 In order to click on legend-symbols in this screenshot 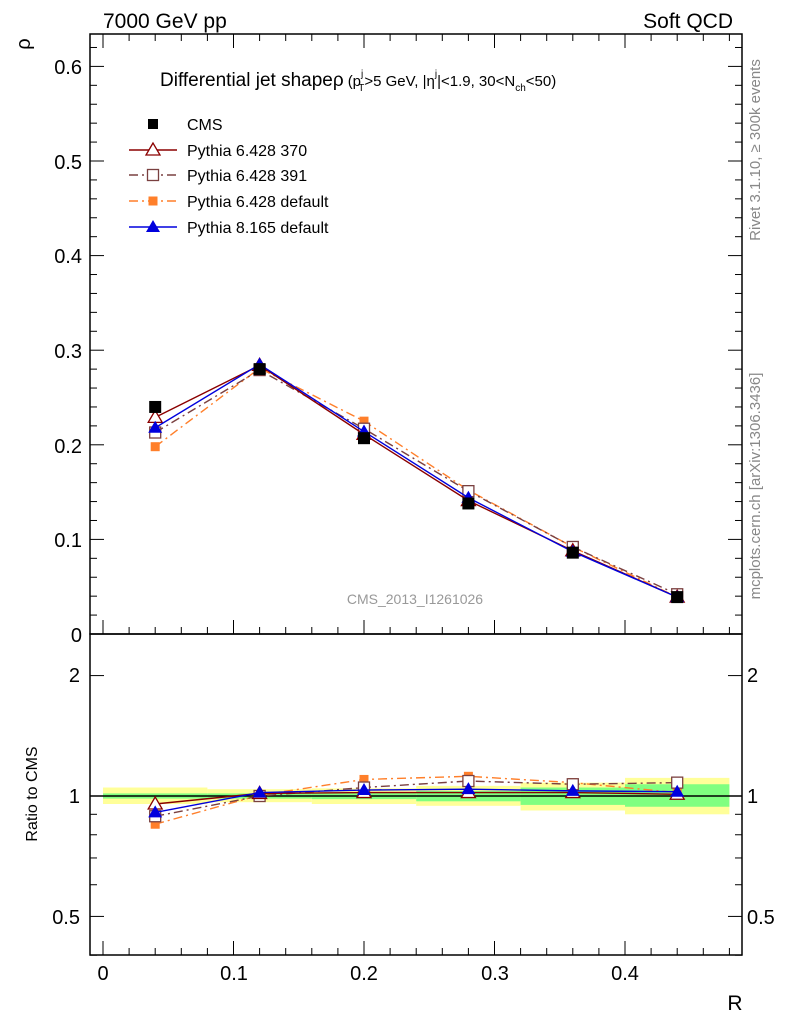, I will do `click(153, 175)`.